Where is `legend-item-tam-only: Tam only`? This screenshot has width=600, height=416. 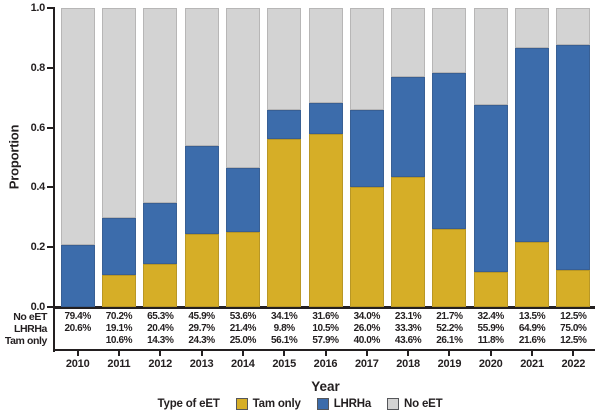 legend-item-tam-only: Tam only is located at coordinates (268, 404).